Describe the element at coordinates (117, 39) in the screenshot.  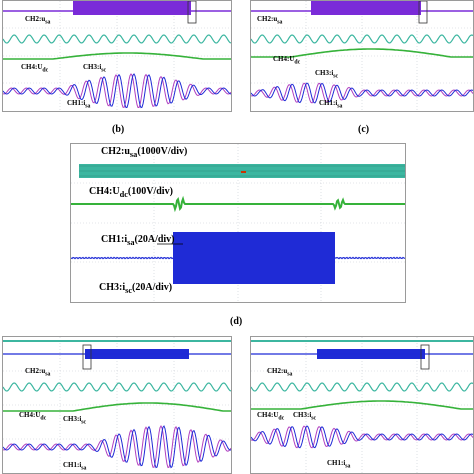
I see `ch2-voltage-b` at that location.